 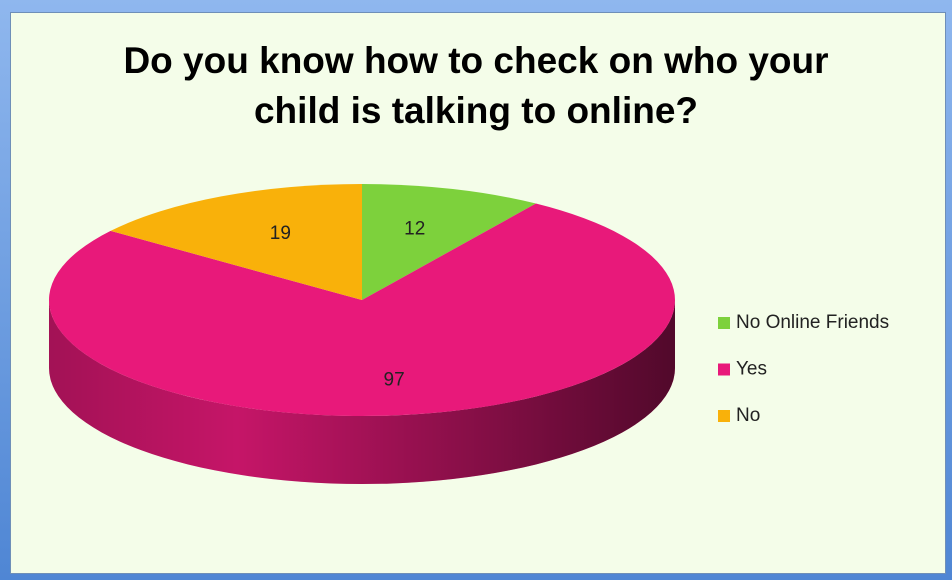 What do you see at coordinates (280, 233) in the screenshot?
I see `data-label: 19` at bounding box center [280, 233].